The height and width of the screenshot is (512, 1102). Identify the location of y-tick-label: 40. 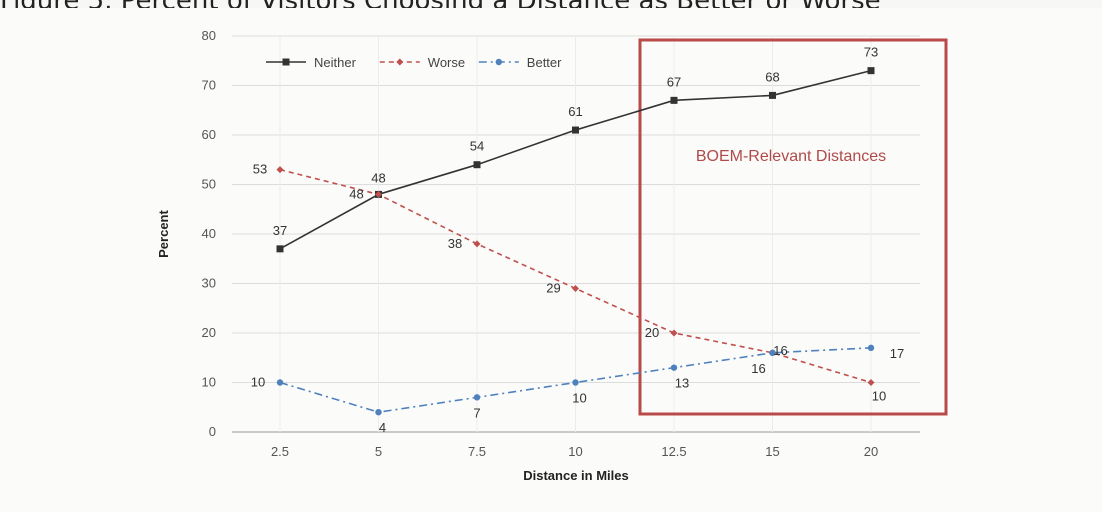
(209, 233).